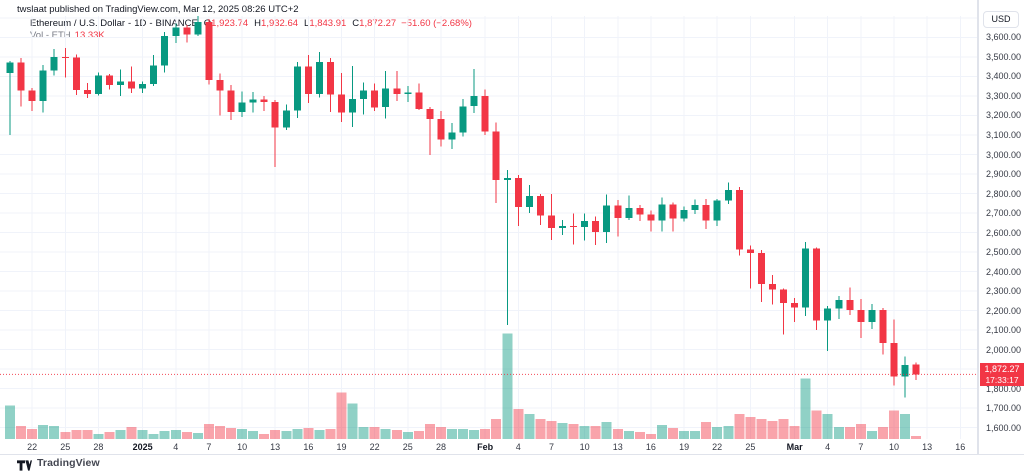  Describe the element at coordinates (142, 447) in the screenshot. I see `time-axis-label: 2025` at that location.